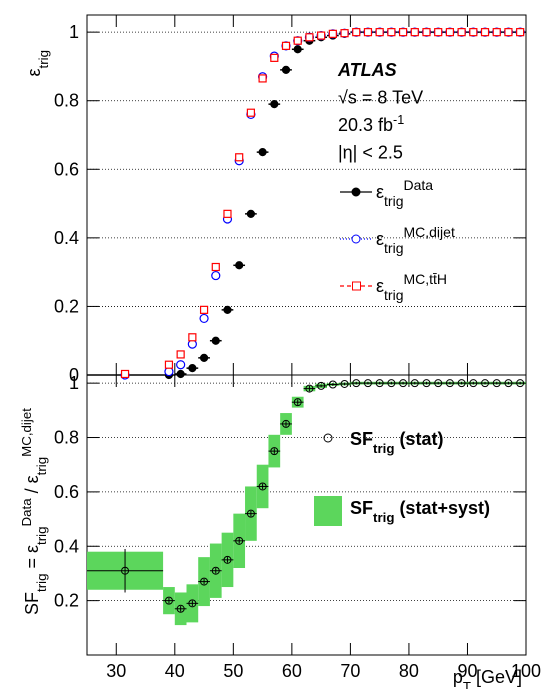 The width and height of the screenshot is (547, 689). What do you see at coordinates (32, 603) in the screenshot?
I see `y-axis-label-part: SF` at bounding box center [32, 603].